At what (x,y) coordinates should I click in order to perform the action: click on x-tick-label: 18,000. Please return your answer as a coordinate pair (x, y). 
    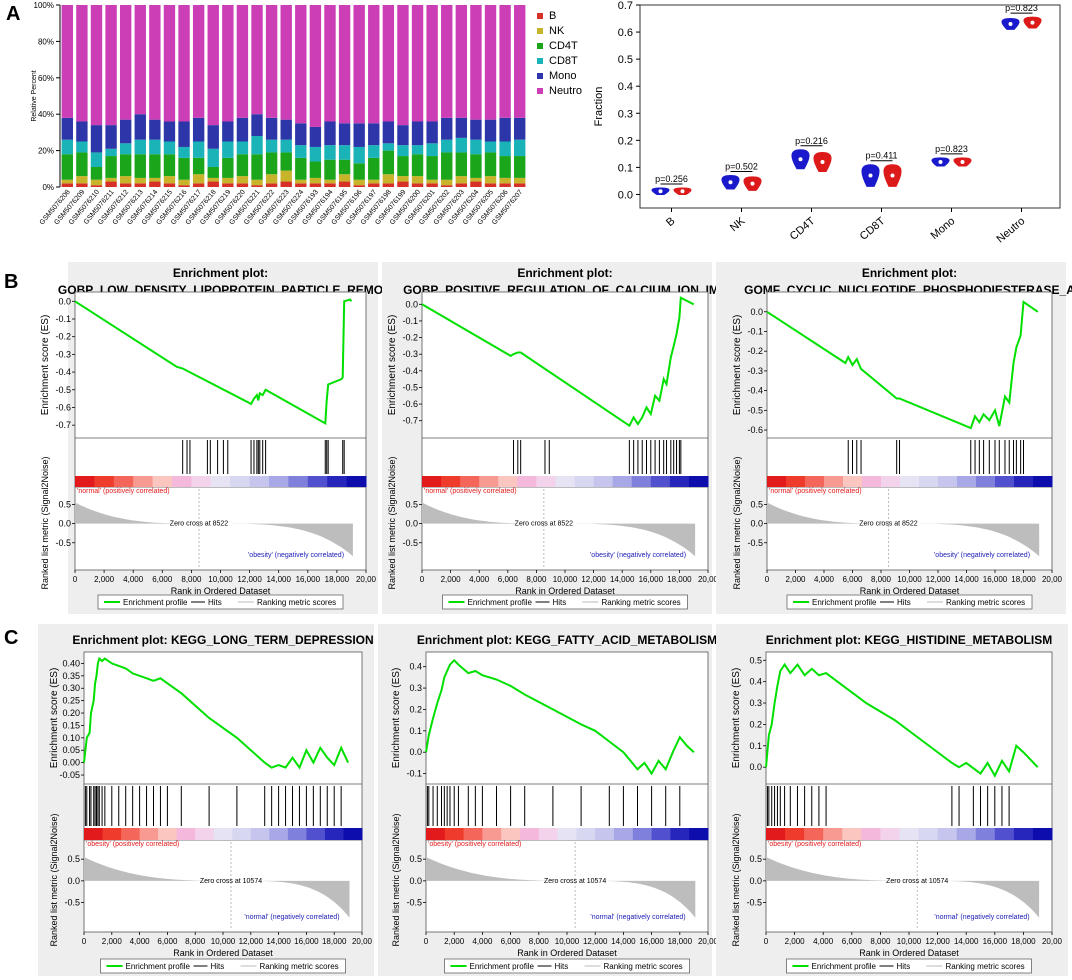
    Looking at the image, I should click on (334, 941).